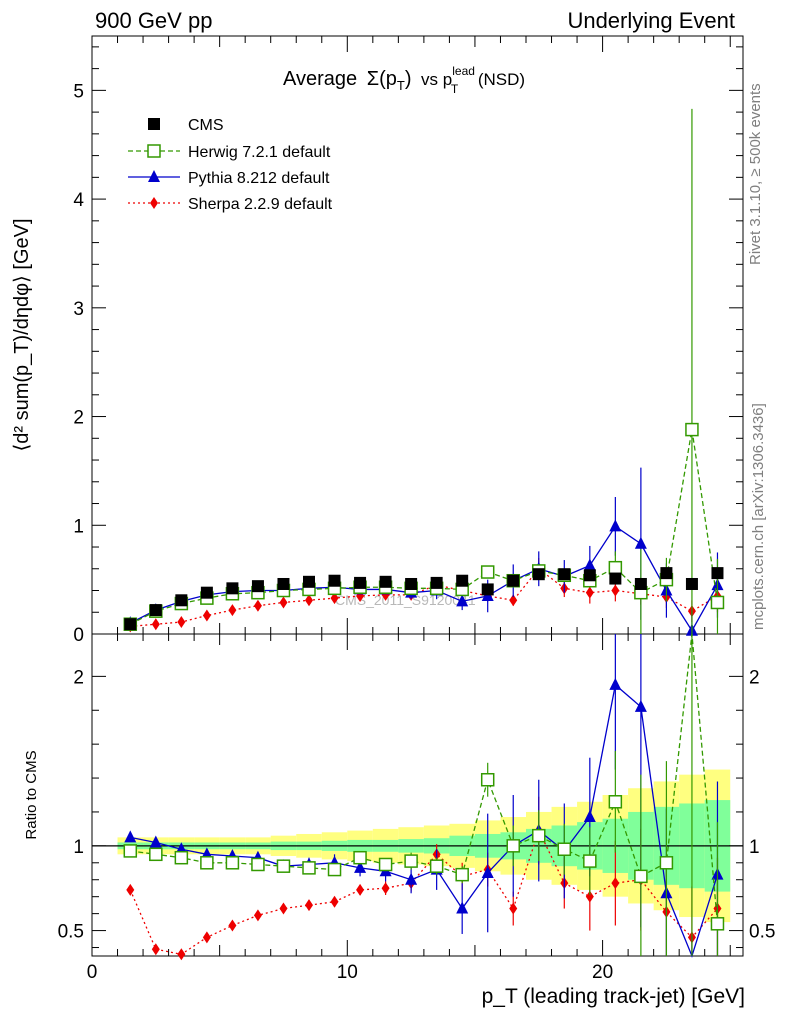 Image resolution: width=786 pixels, height=1024 pixels. Describe the element at coordinates (408, 79) in the screenshot. I see `plot-title-close: )` at that location.